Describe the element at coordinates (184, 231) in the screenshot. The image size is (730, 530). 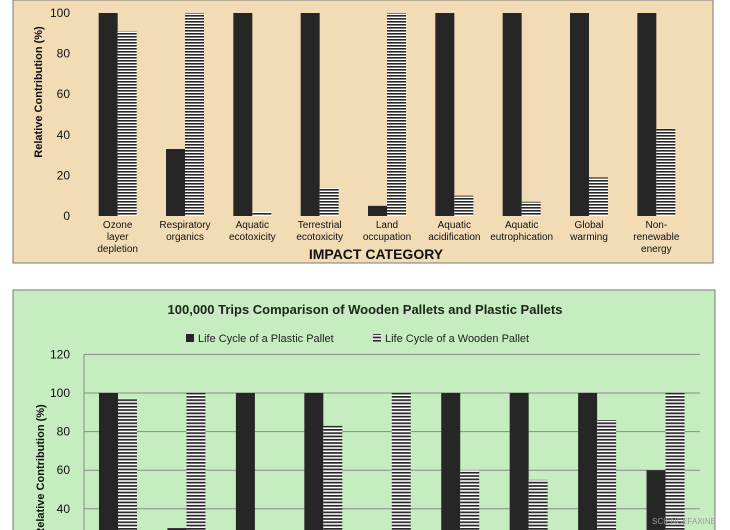
I see `x-tick-label: Respiratory organics` at that location.